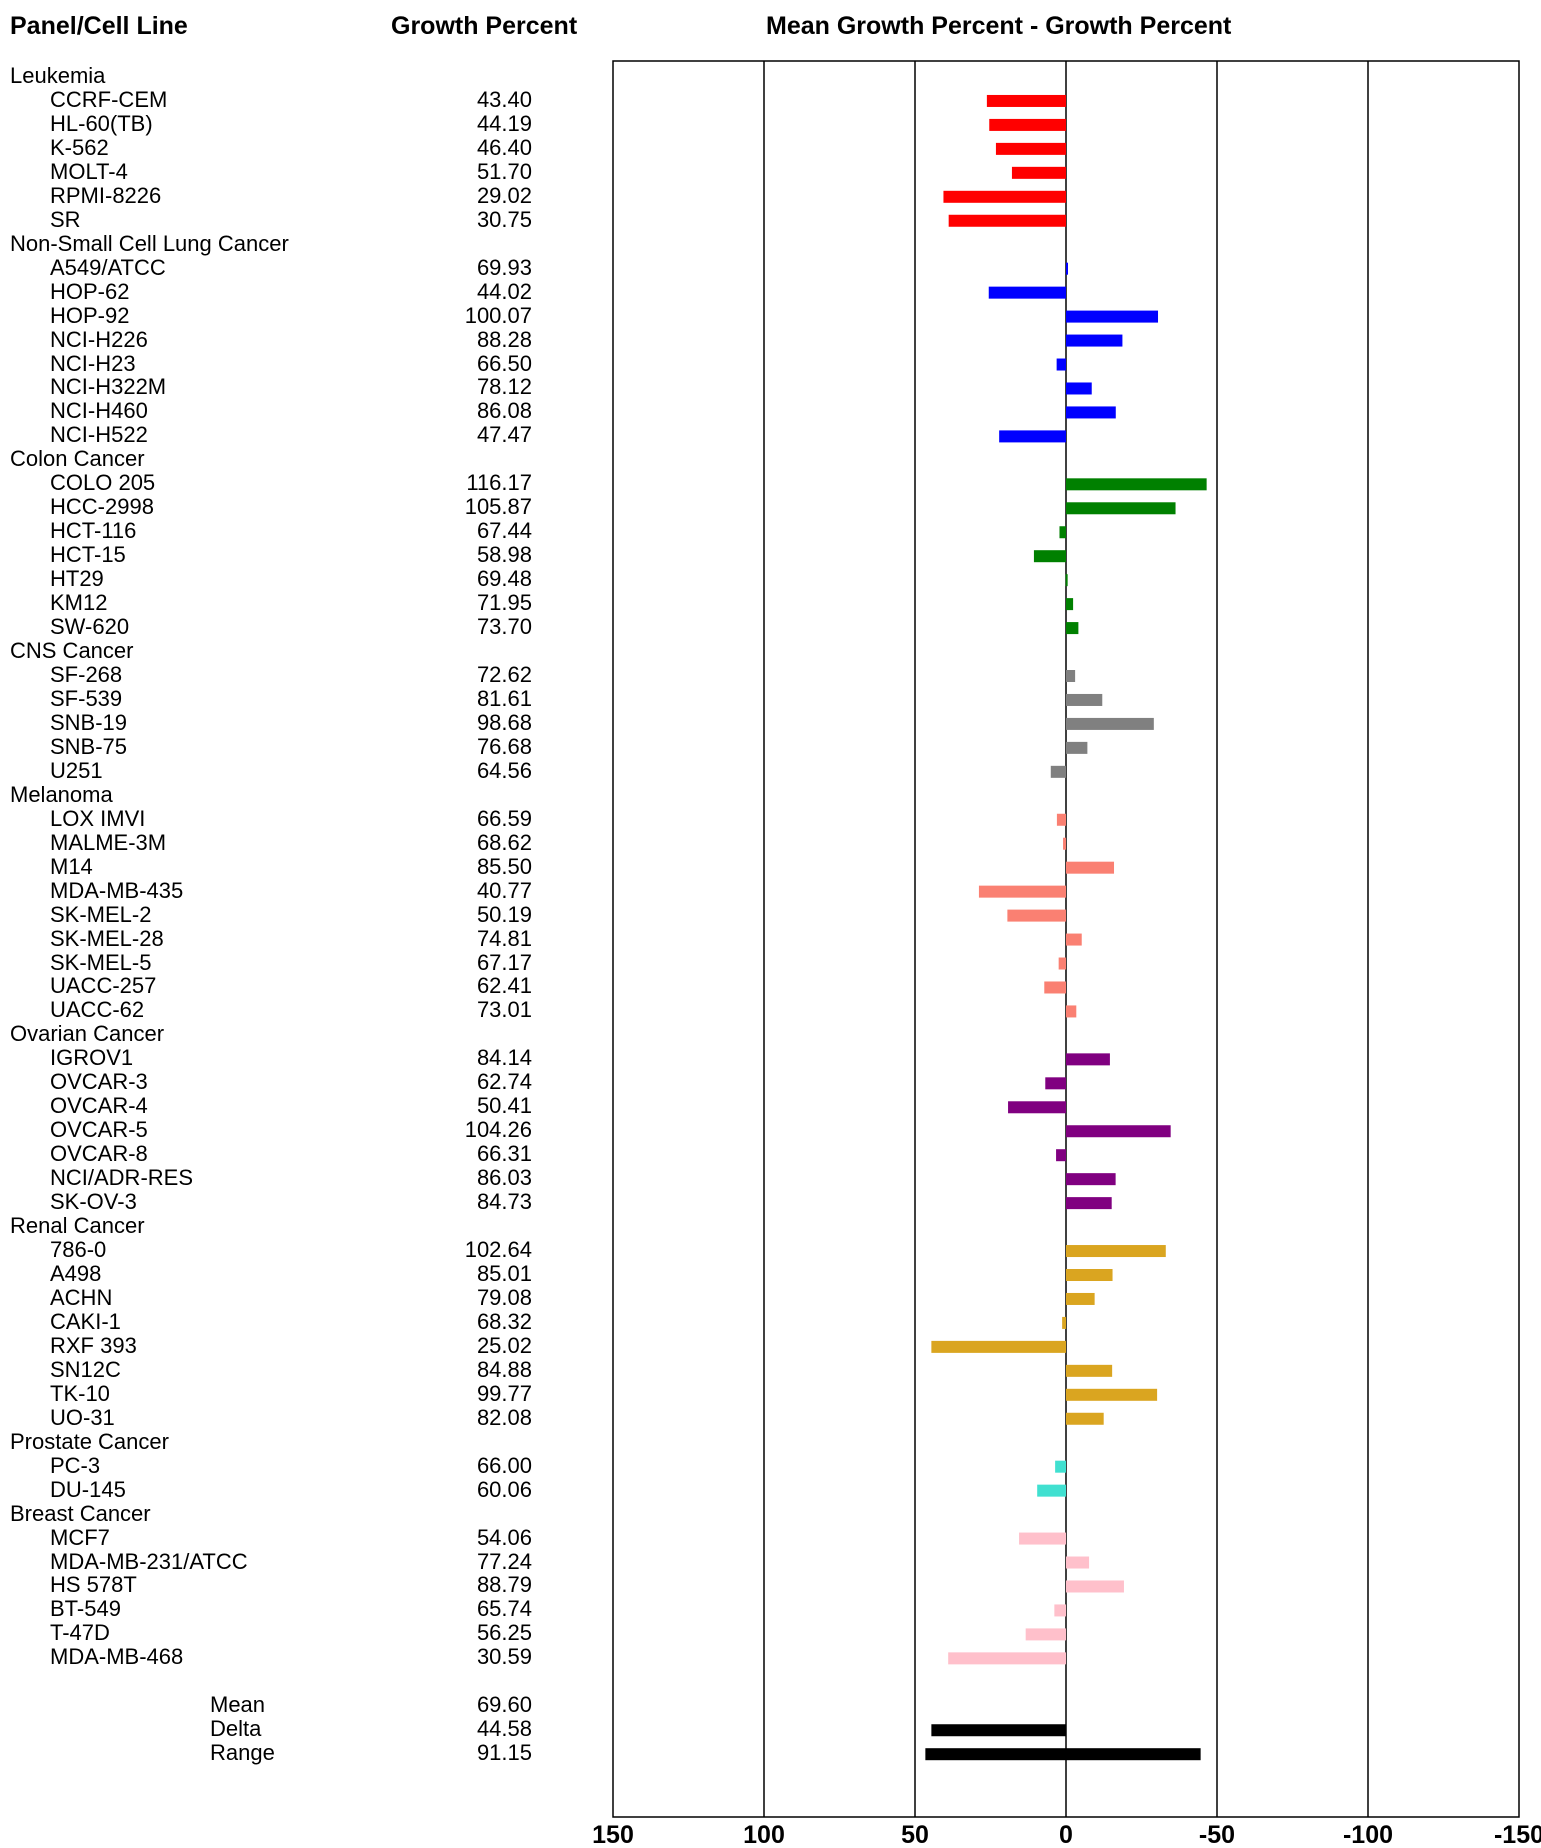  I want to click on cell-line-row-value: 84.73, so click(504, 1202).